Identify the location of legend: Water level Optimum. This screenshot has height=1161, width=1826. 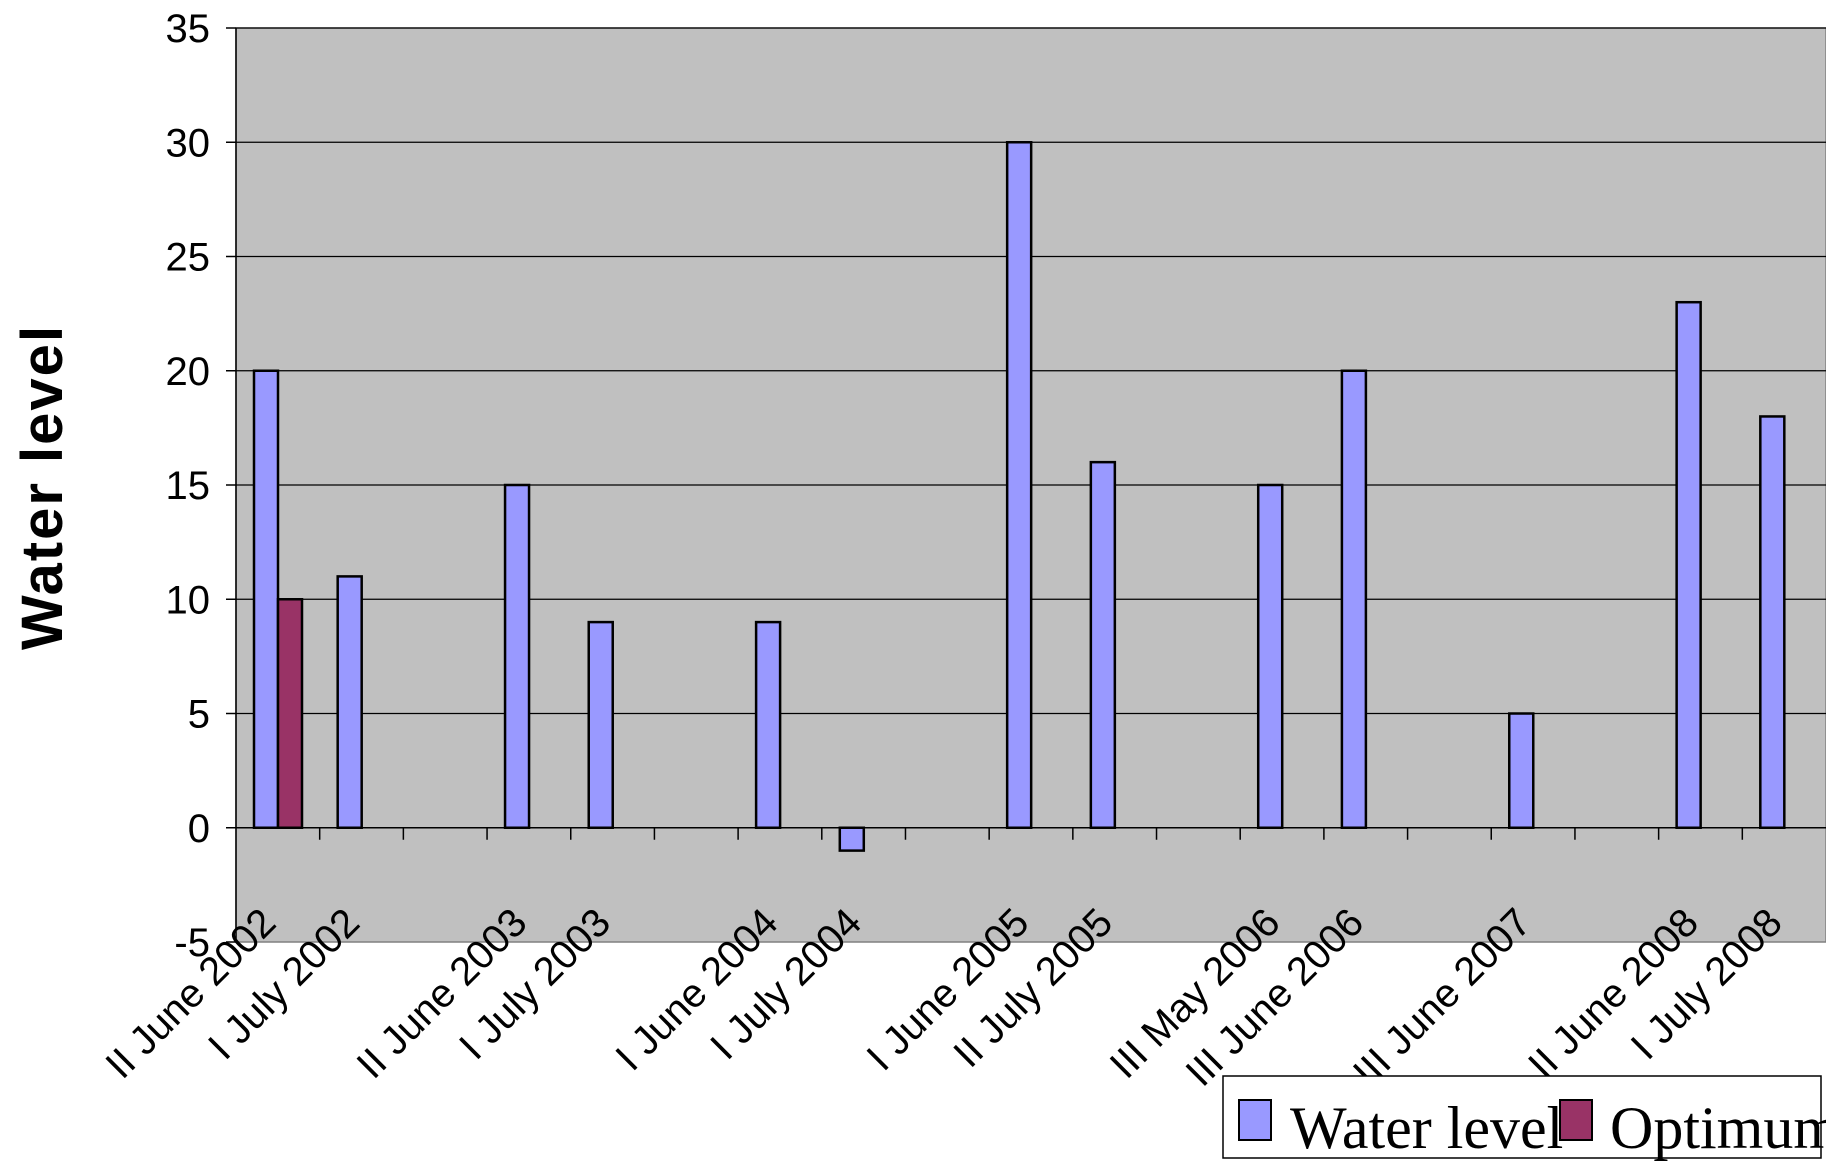
(1524, 1118).